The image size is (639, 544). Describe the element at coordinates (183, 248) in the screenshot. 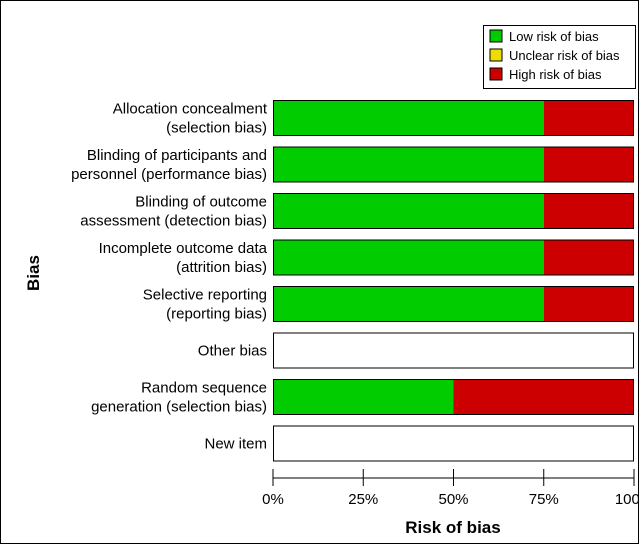

I see `category-label-3-line-0: Incomplete outcome data` at that location.